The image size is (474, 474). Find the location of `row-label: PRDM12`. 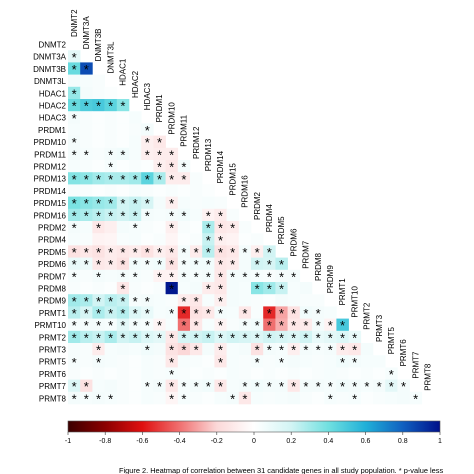

row-label: PRDM12 is located at coordinates (50, 167).